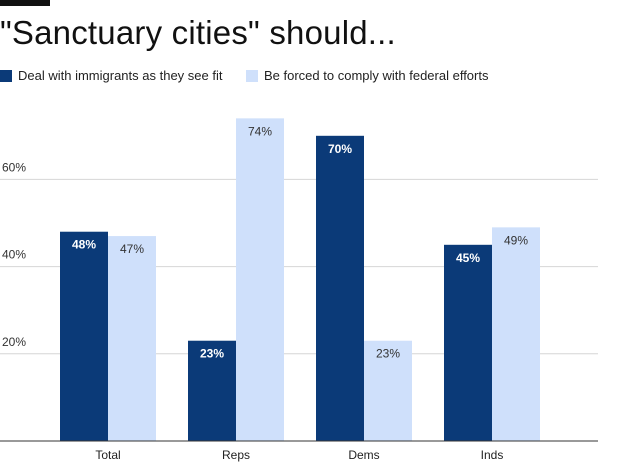 The image size is (620, 472). Describe the element at coordinates (340, 149) in the screenshot. I see `data-label-dems-series-1: 70%` at that location.